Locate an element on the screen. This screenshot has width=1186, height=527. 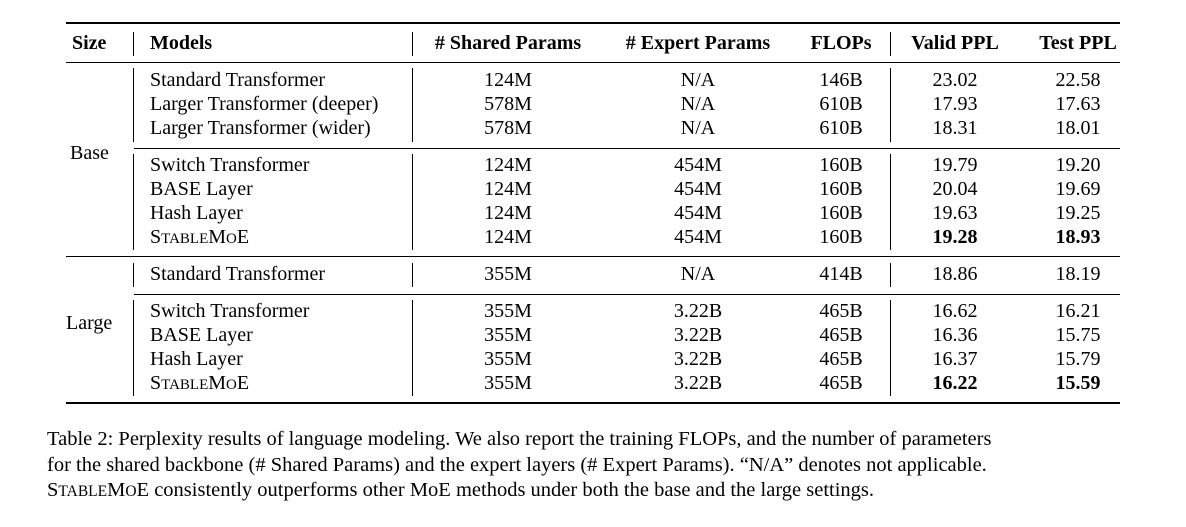
cell-test: 19.69 is located at coordinates (1078, 189).